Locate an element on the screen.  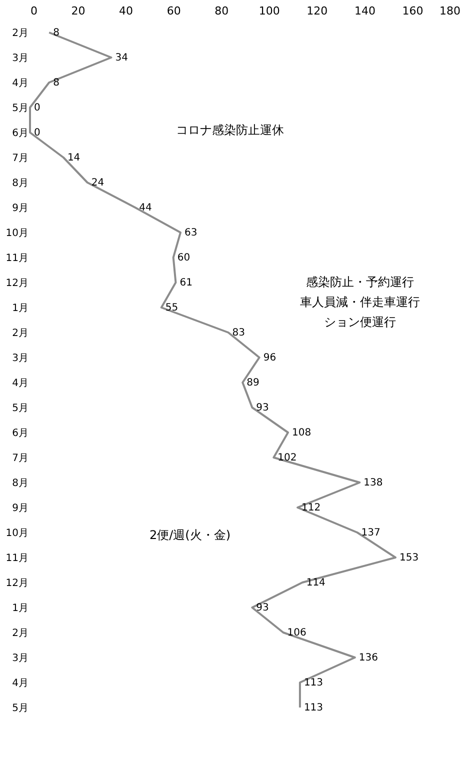
annotation: コロナ感染防止運休 is located at coordinates (230, 130).